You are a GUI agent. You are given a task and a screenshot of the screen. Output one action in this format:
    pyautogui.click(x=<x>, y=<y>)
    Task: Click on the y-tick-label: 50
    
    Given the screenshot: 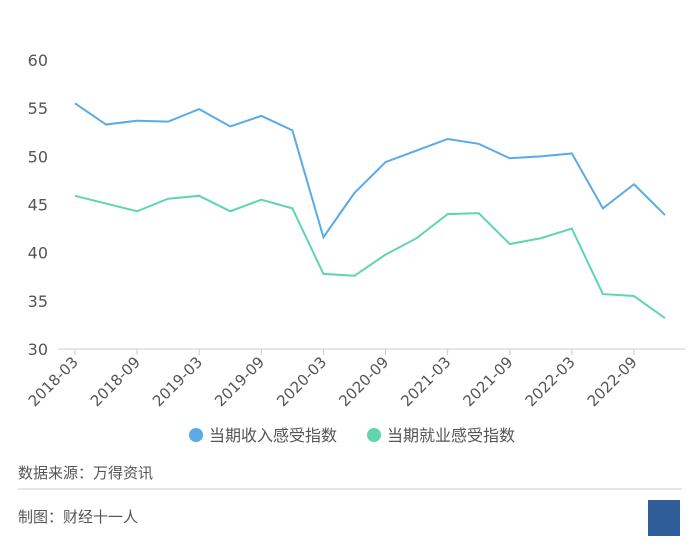 What is the action you would take?
    pyautogui.click(x=38, y=156)
    